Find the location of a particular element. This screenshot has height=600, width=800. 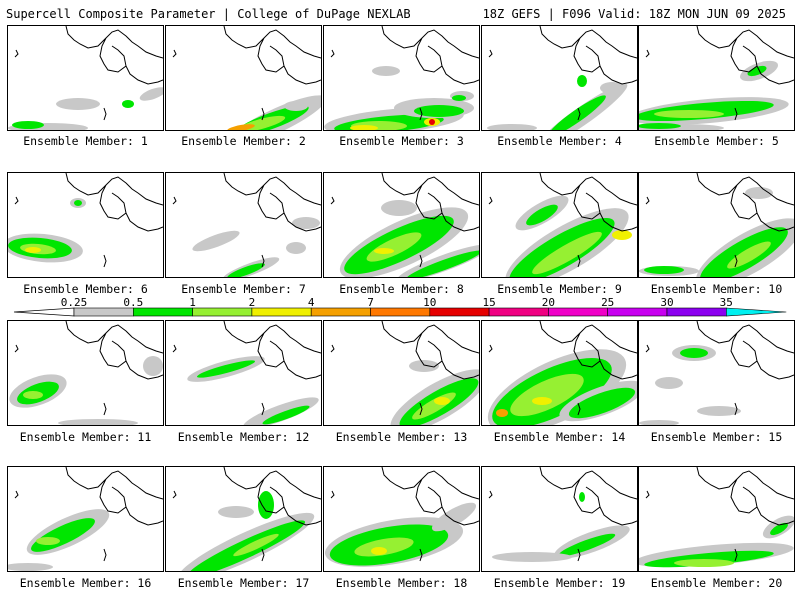

colorbar-tick-label: 25 is located at coordinates (607, 302).